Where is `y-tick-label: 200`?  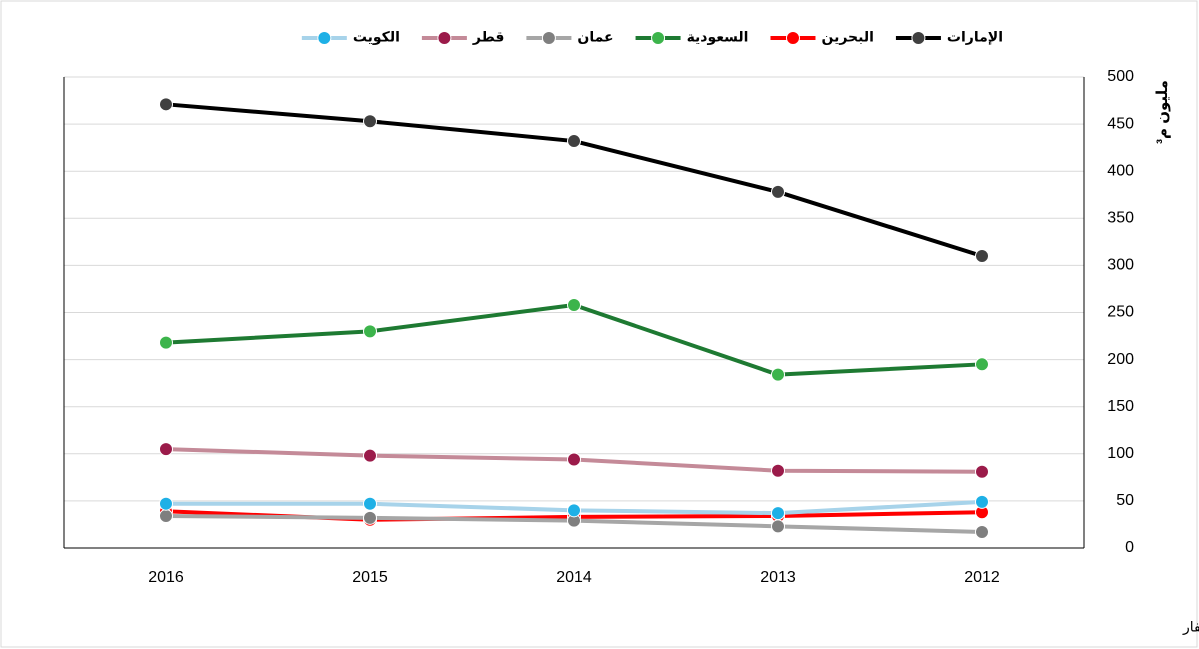
y-tick-label: 200 is located at coordinates (1120, 359).